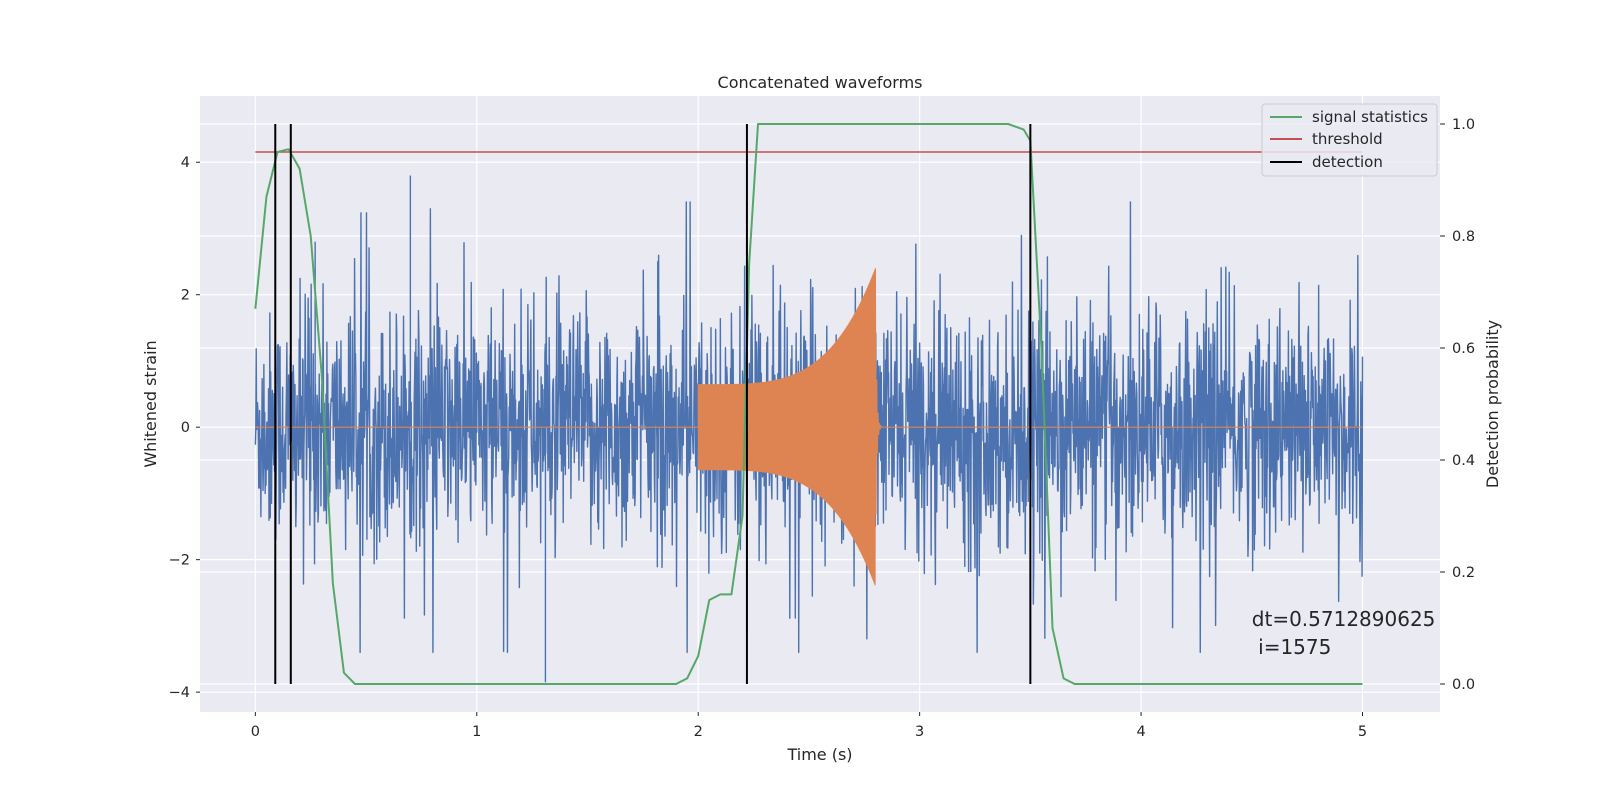  I want to click on y2-tick-label: 0.2, so click(1463, 573).